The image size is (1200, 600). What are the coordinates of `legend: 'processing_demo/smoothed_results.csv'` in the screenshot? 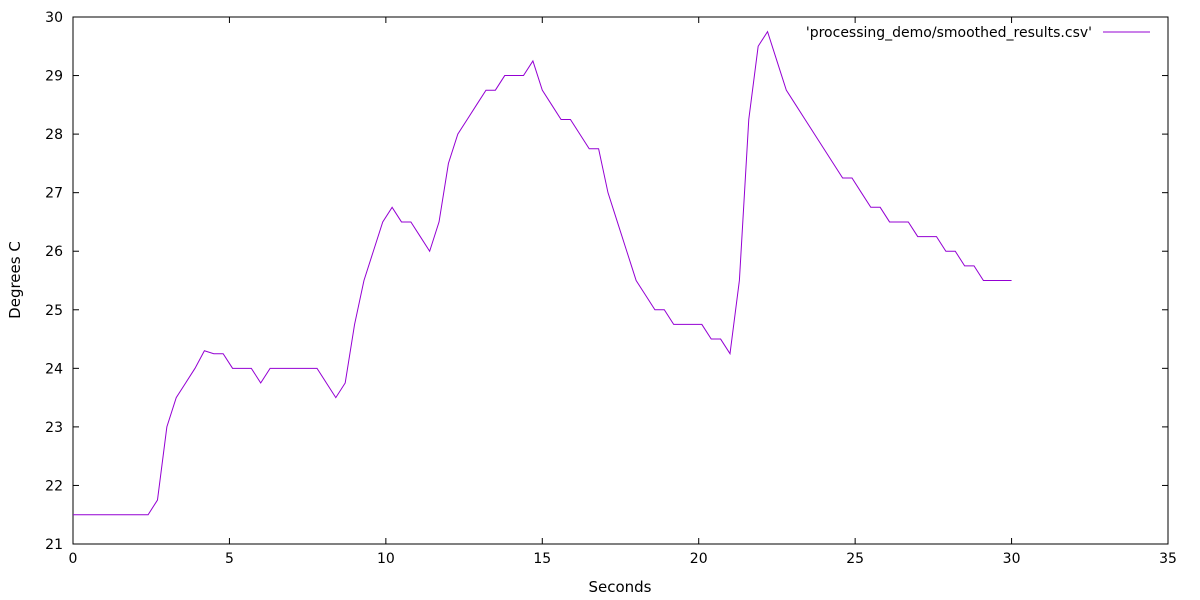 It's located at (978, 33).